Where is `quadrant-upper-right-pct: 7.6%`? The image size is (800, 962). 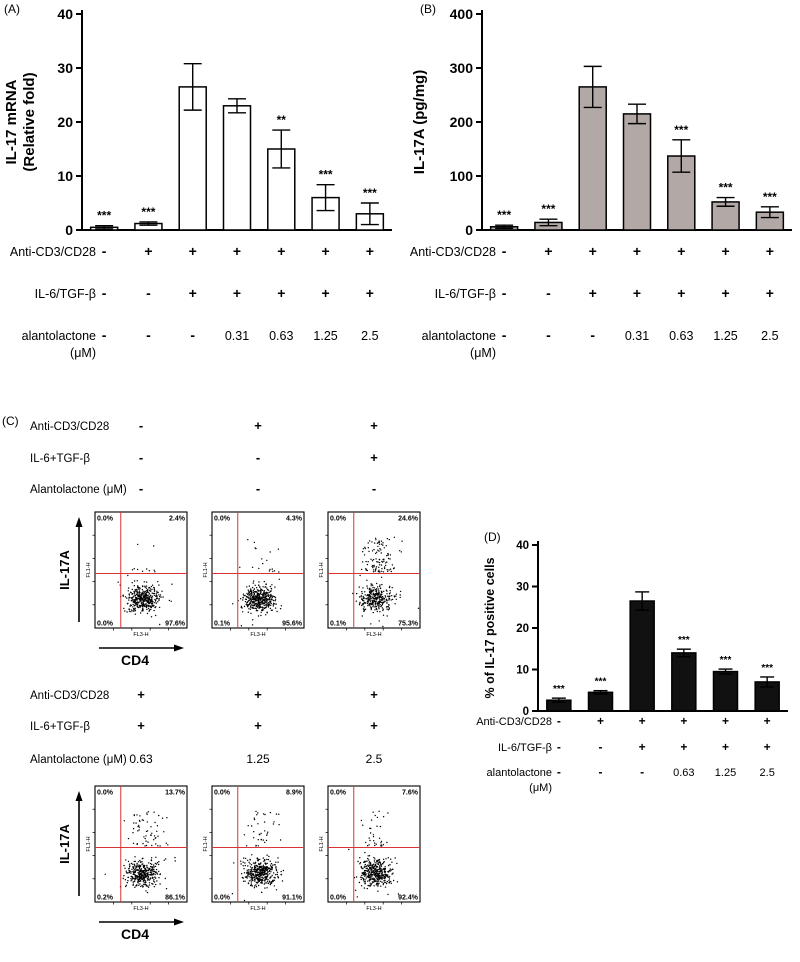 quadrant-upper-right-pct: 7.6% is located at coordinates (410, 793).